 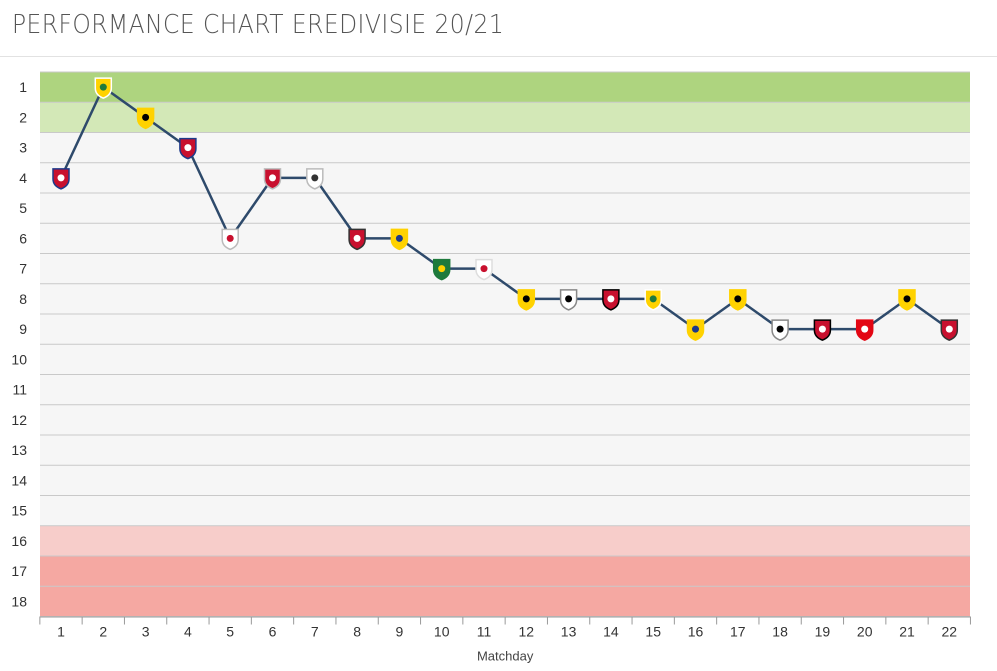 What do you see at coordinates (400, 632) in the screenshot?
I see `x-tick-label: 9` at bounding box center [400, 632].